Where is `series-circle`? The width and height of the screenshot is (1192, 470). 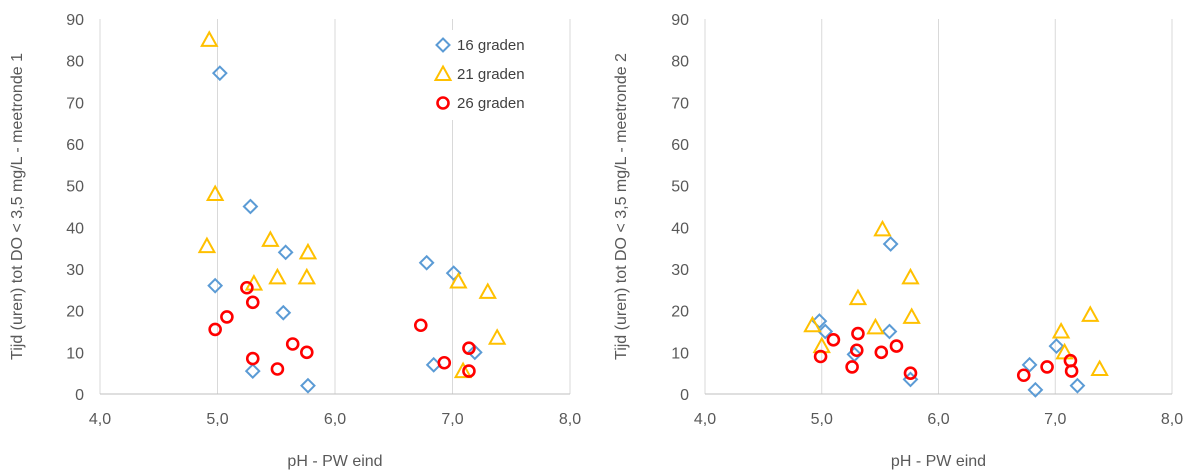 series-circle is located at coordinates (342, 329).